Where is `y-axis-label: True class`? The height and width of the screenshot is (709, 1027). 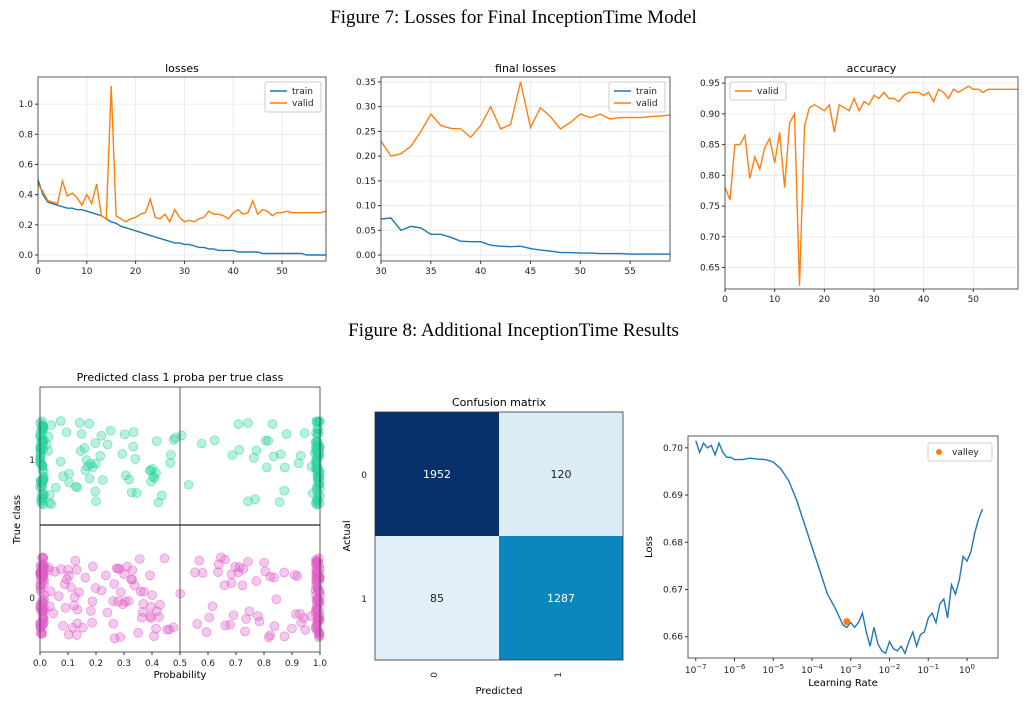
y-axis-label: True class is located at coordinates (17, 520).